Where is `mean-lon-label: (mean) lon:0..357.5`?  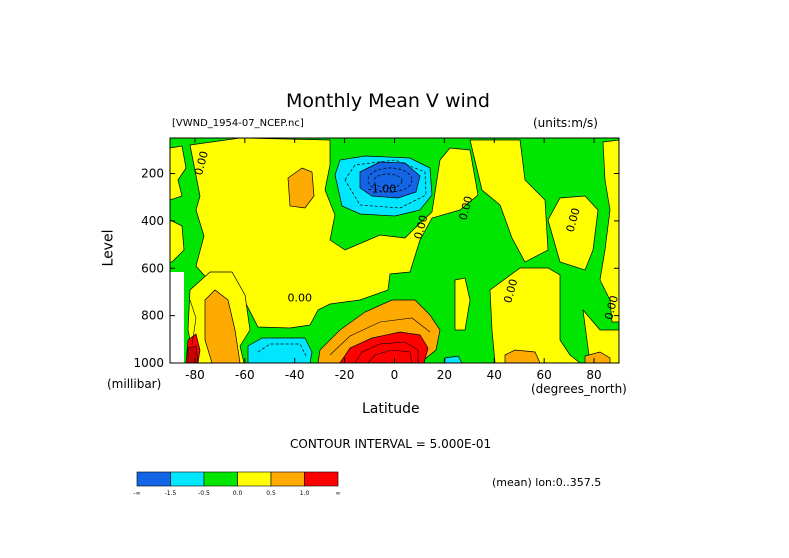
mean-lon-label: (mean) lon:0..357.5 is located at coordinates (547, 482).